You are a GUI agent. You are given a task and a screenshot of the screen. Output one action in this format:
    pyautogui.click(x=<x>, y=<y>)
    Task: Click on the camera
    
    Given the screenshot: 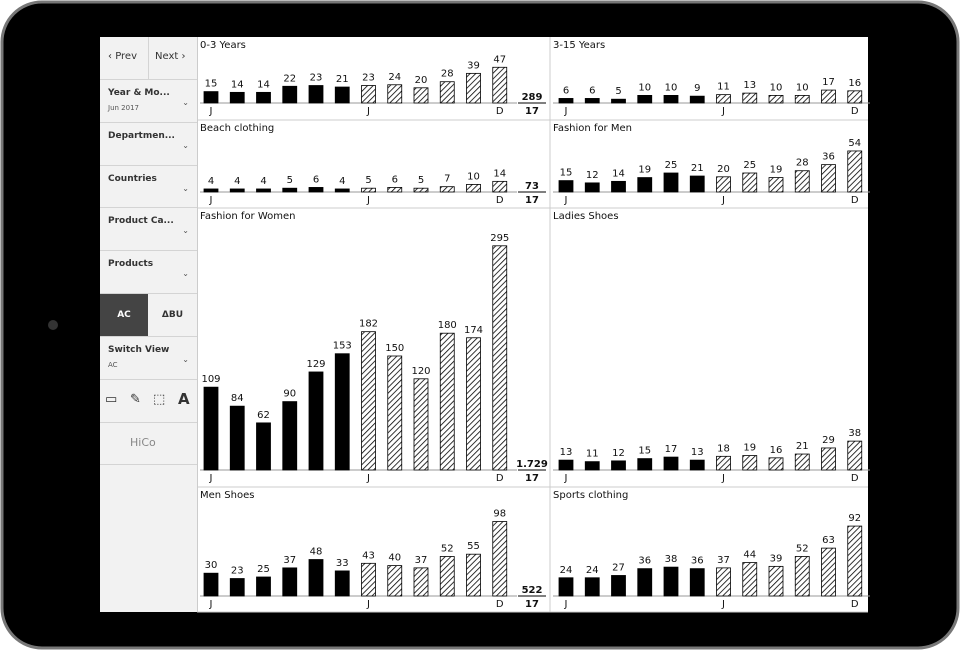 What is the action you would take?
    pyautogui.click(x=53, y=325)
    